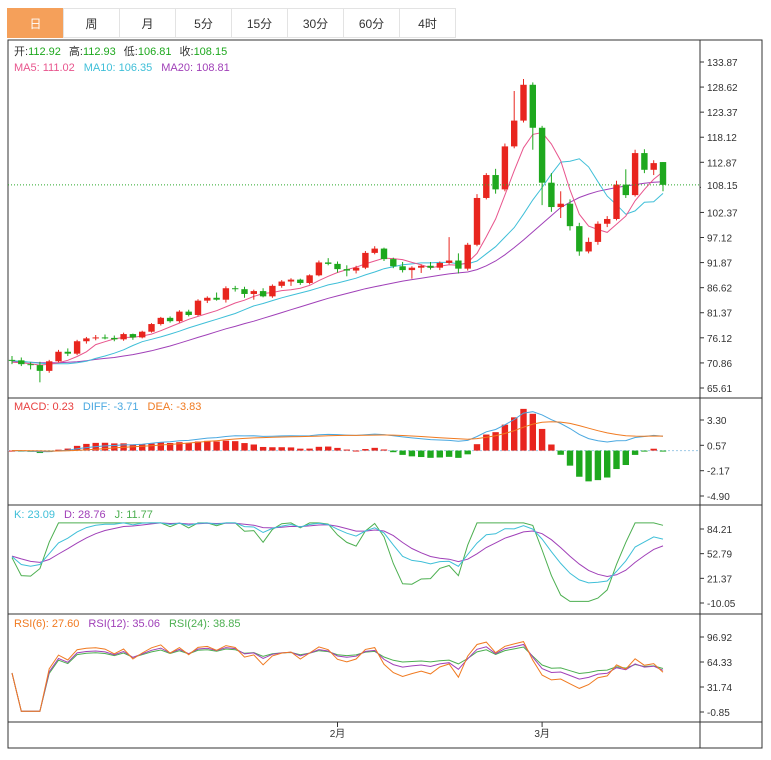 The image size is (771, 760). What do you see at coordinates (134, 515) in the screenshot?
I see `kdj-item-2: J: 11.77` at bounding box center [134, 515].